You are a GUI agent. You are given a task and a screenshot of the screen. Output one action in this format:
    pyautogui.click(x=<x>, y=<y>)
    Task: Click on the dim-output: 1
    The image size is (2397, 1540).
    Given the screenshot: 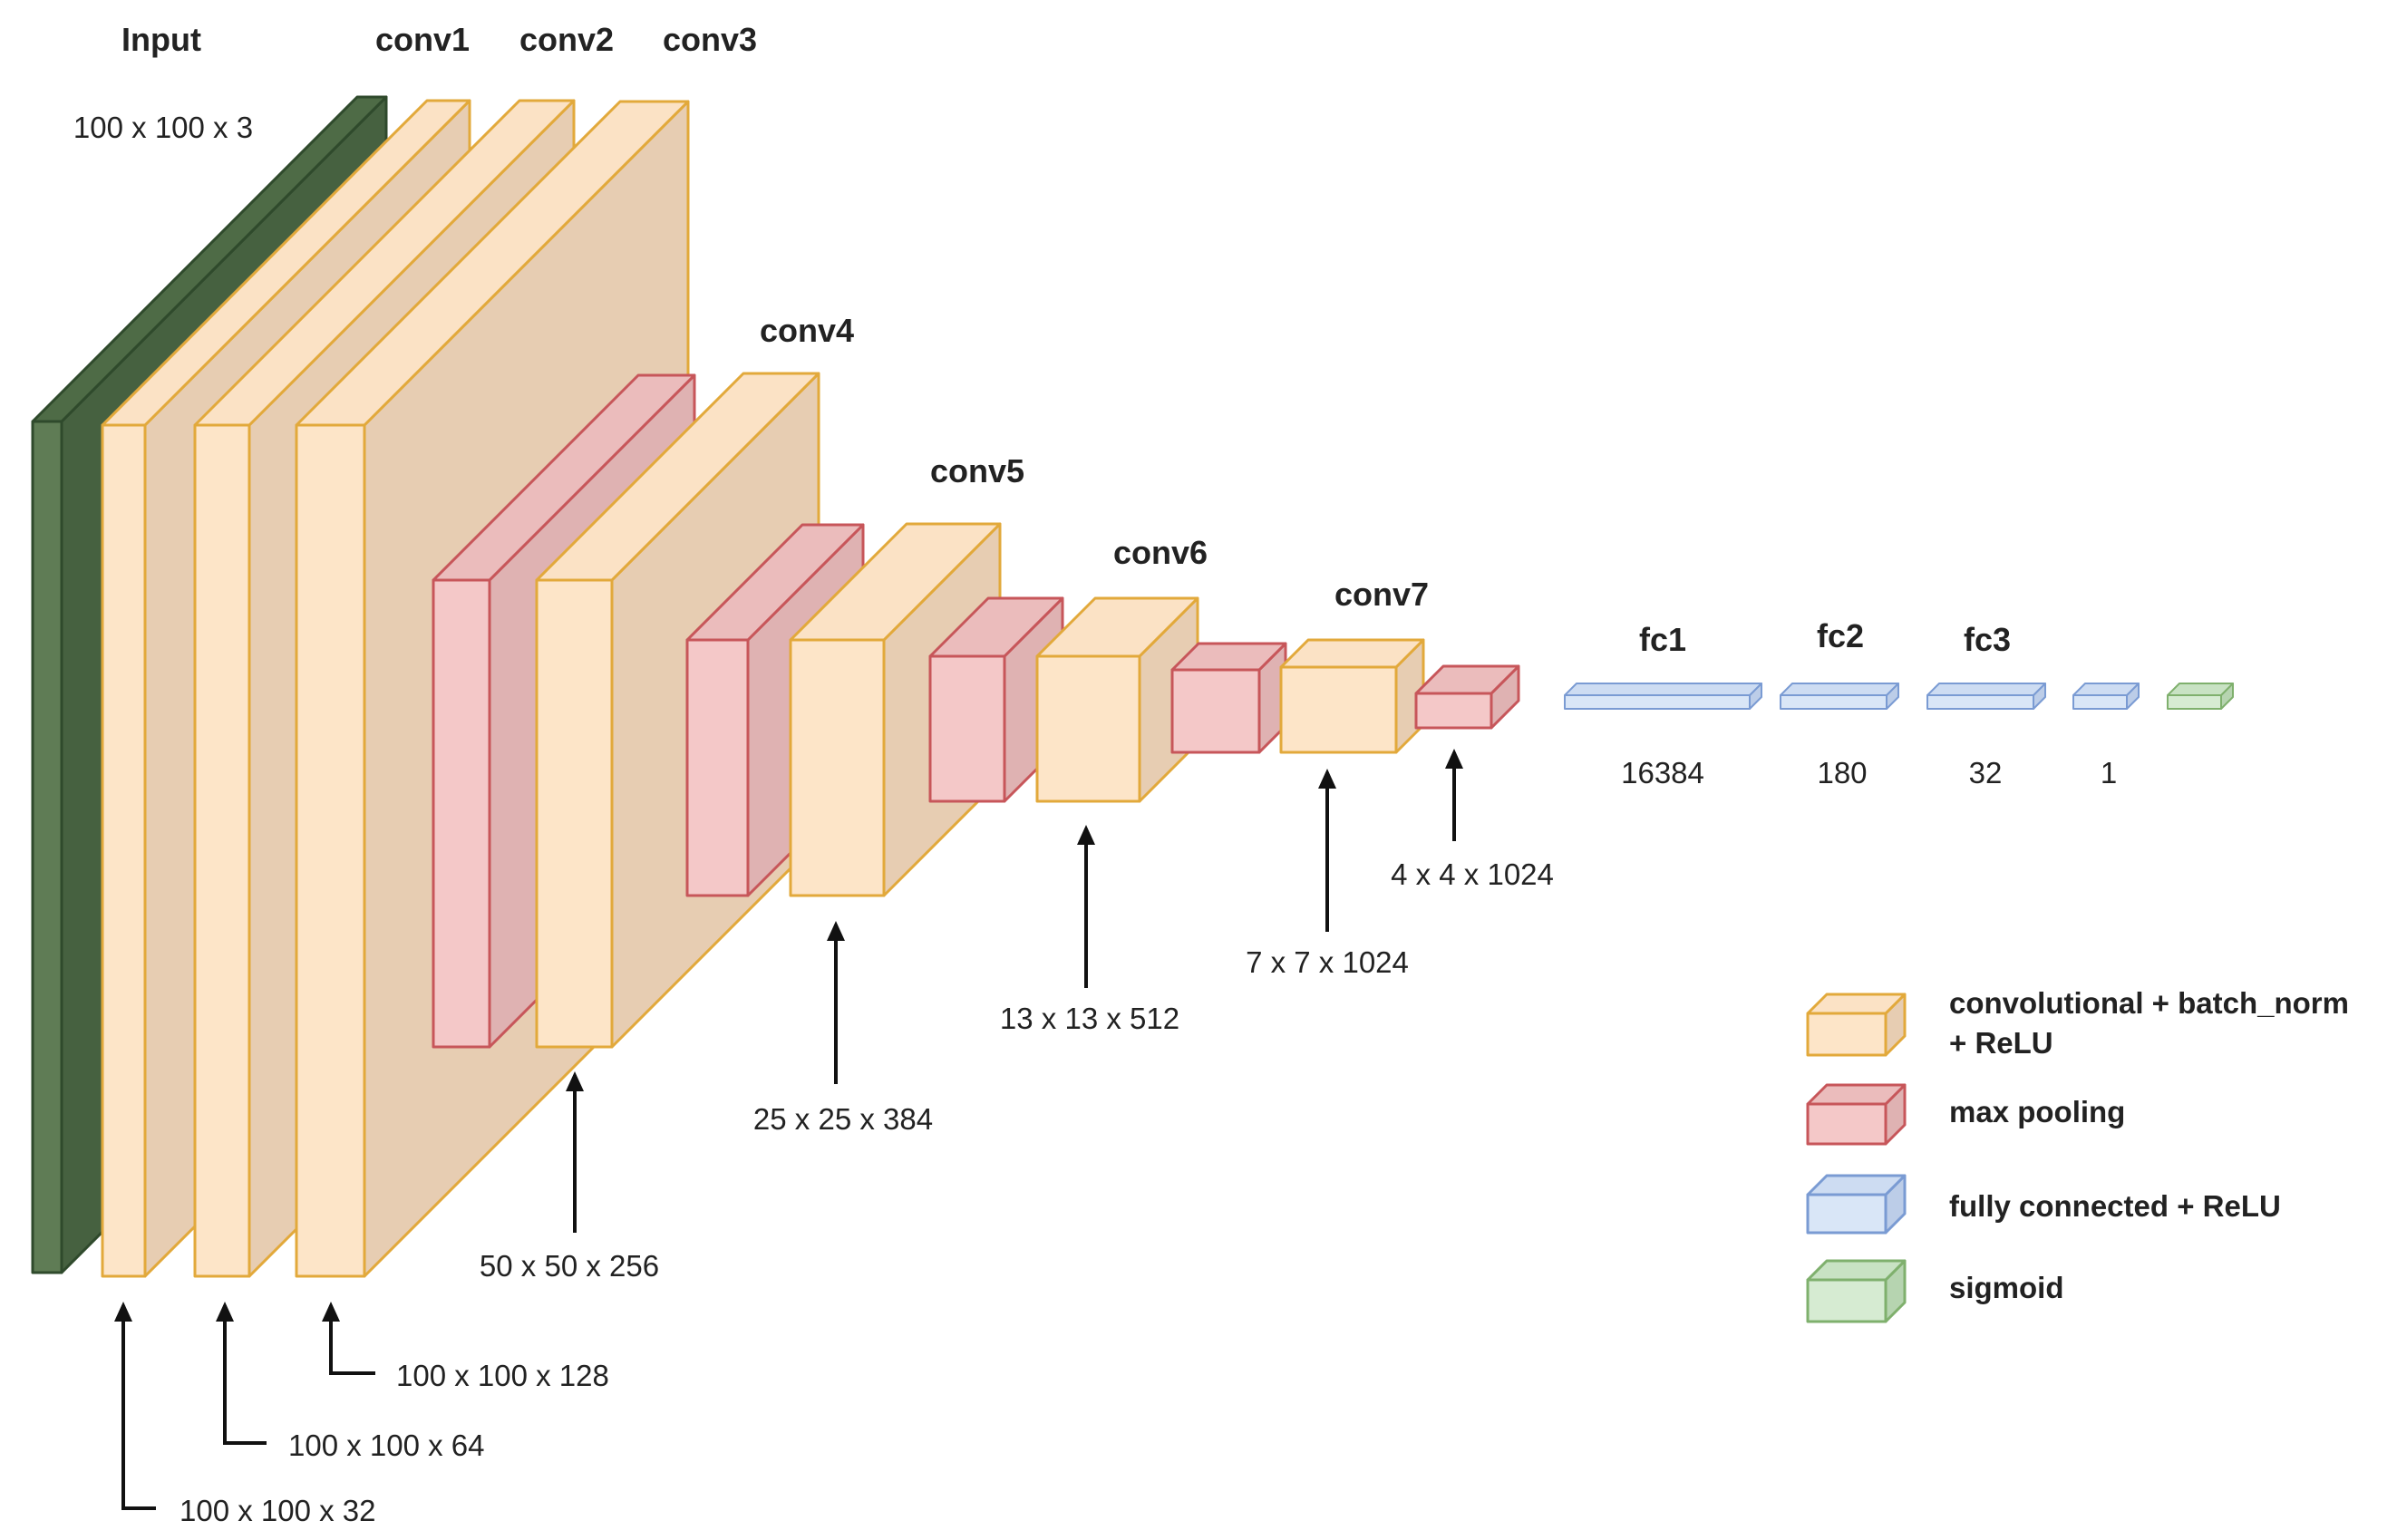 What is the action you would take?
    pyautogui.click(x=2109, y=772)
    